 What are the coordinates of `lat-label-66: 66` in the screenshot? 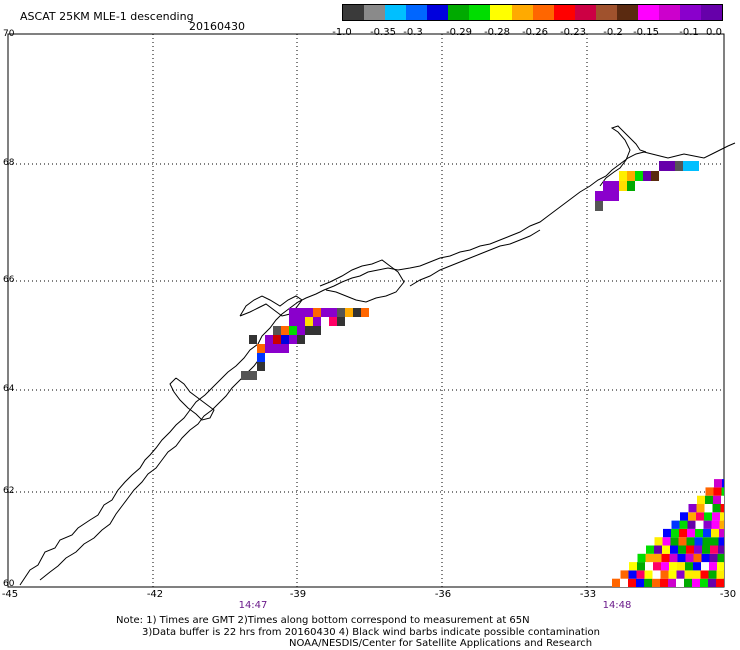 It's located at (9, 280).